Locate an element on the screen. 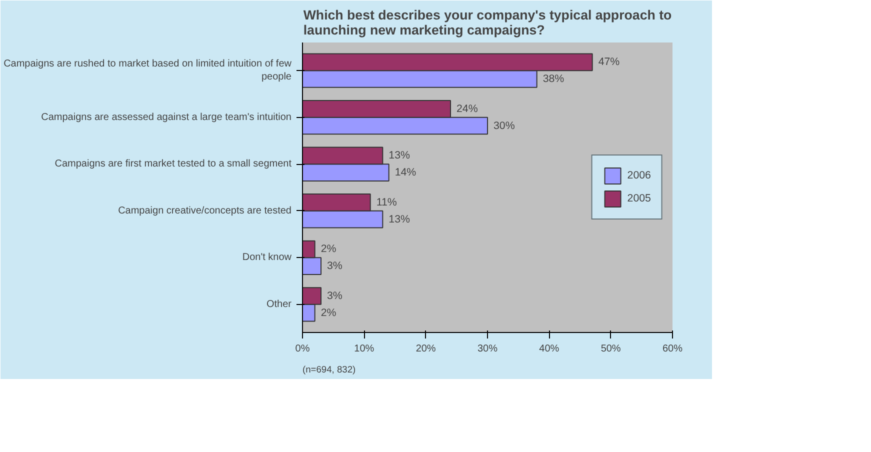  data-label: 14% is located at coordinates (405, 172).